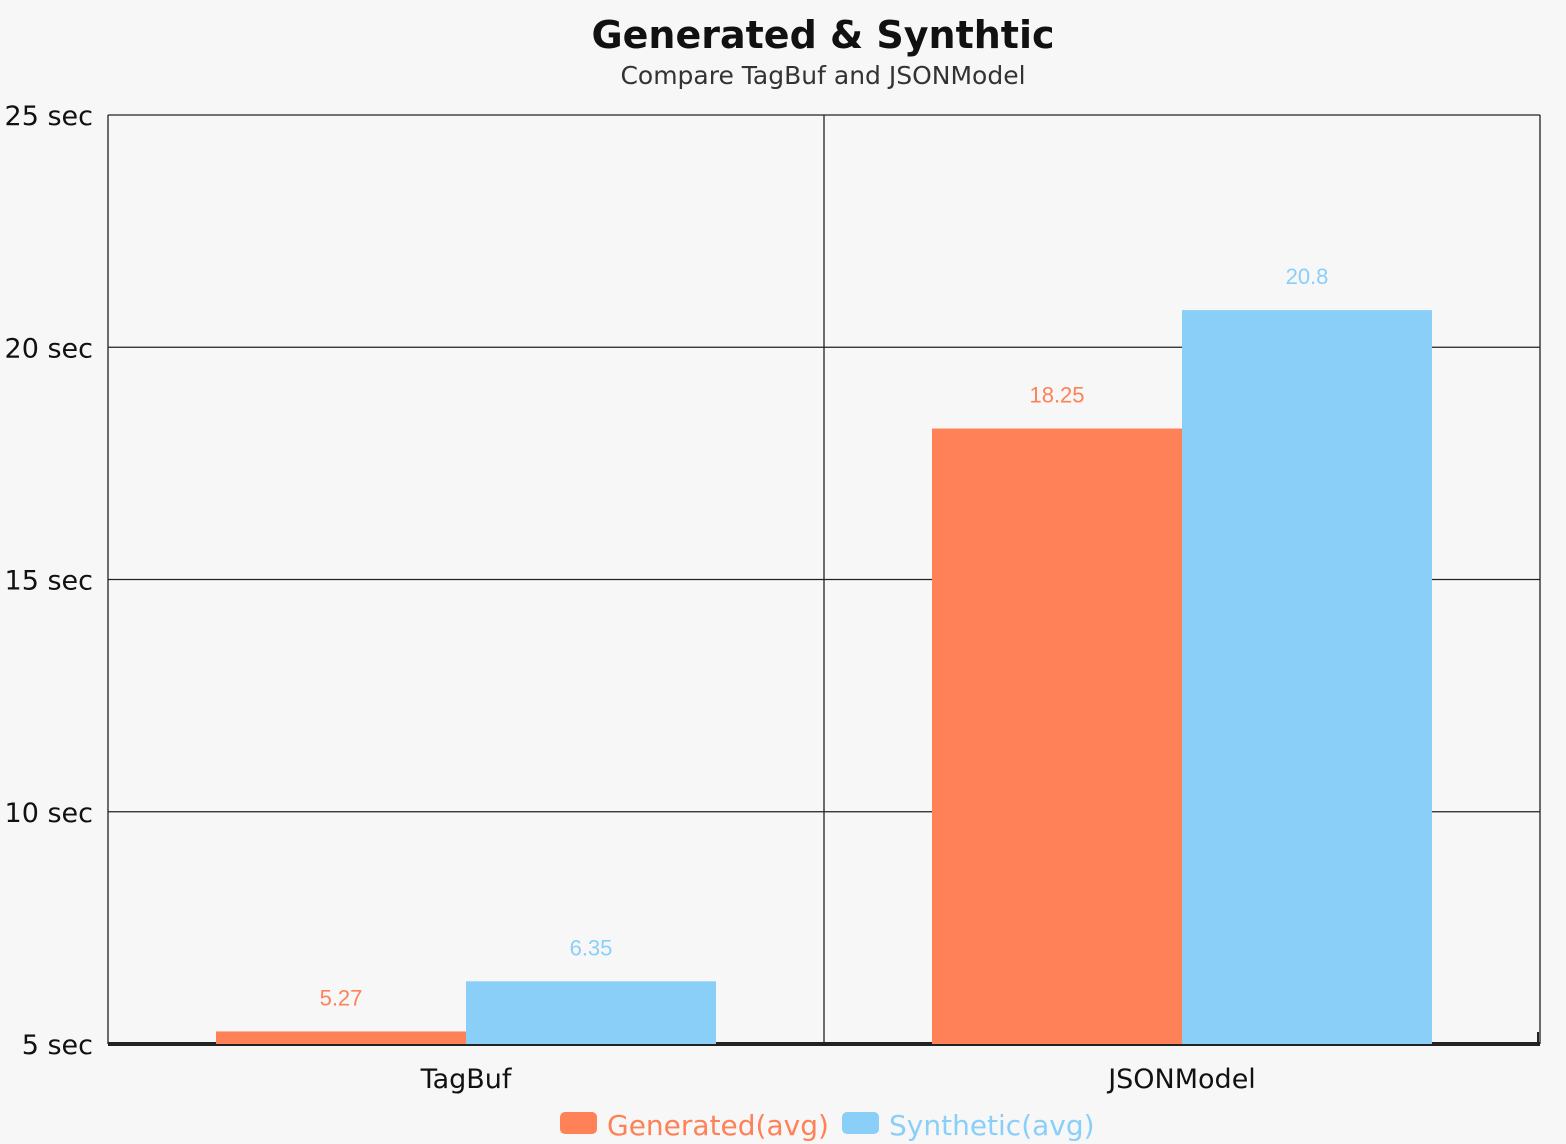  Describe the element at coordinates (341, 997) in the screenshot. I see `data-label: 5.27` at that location.